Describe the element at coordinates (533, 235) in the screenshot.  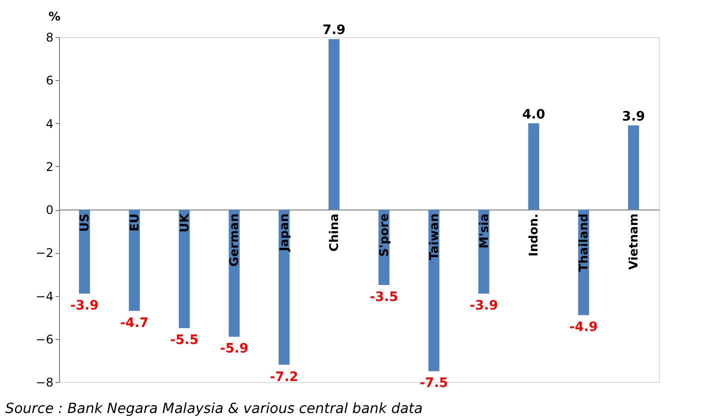
I see `x-tick-label: Indon.` at that location.